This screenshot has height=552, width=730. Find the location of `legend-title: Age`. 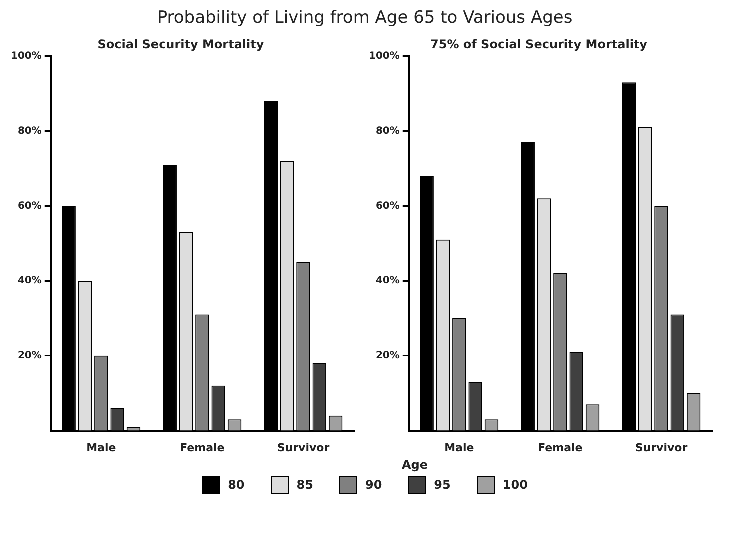

legend-title: Age is located at coordinates (414, 465).